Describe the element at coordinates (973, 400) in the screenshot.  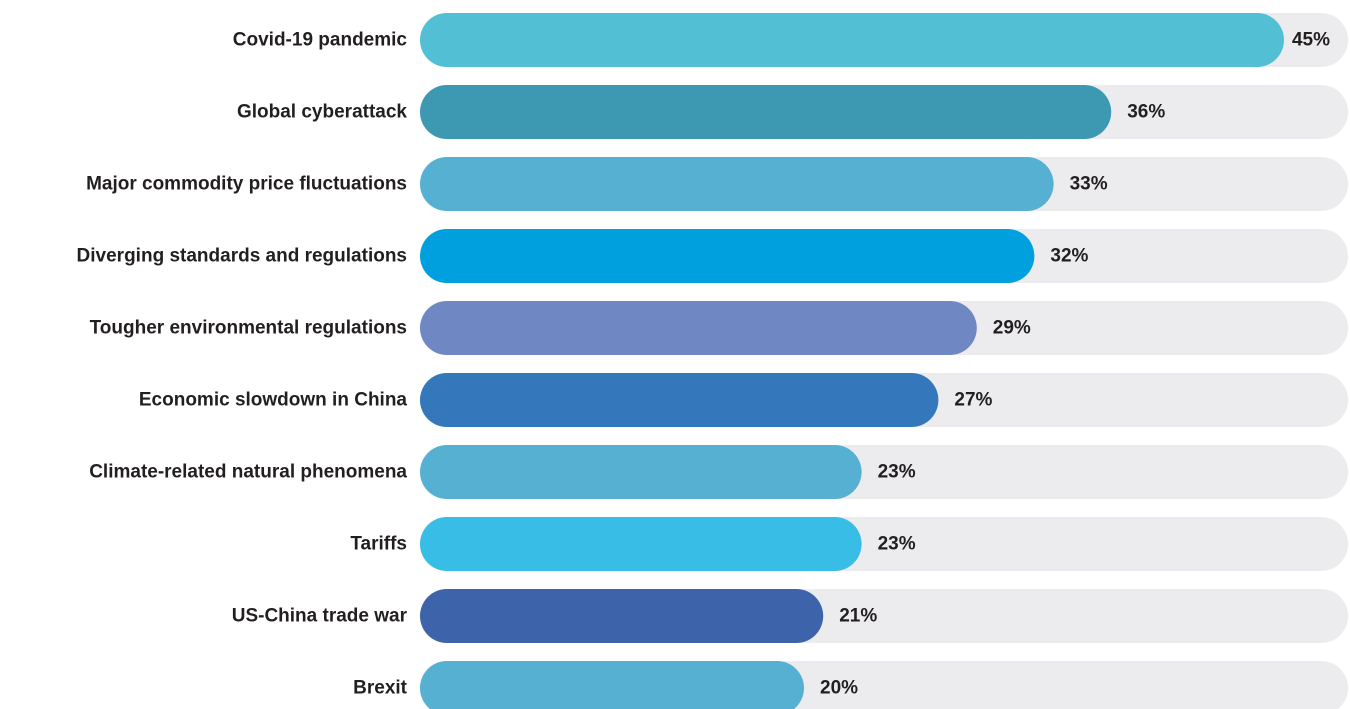
I see `value-label: 27%` at that location.